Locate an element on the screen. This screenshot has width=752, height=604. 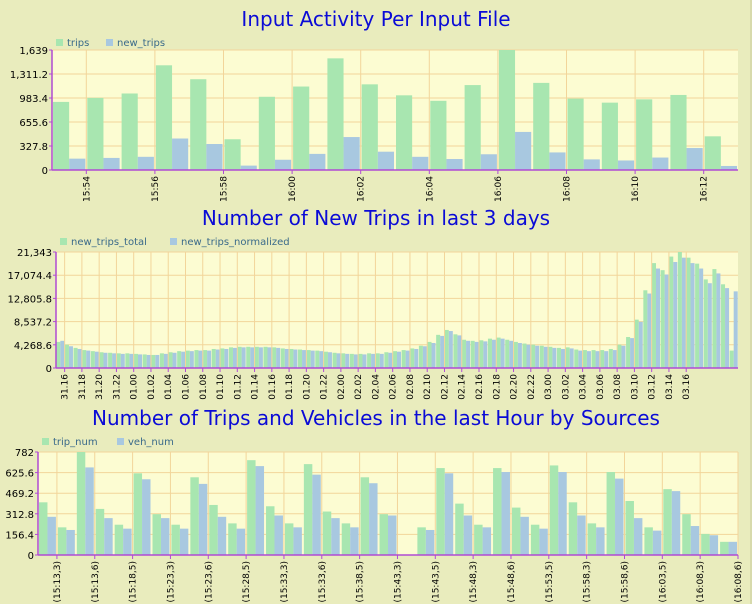
x-tick-label: 02.20 is located at coordinates (515, 387).